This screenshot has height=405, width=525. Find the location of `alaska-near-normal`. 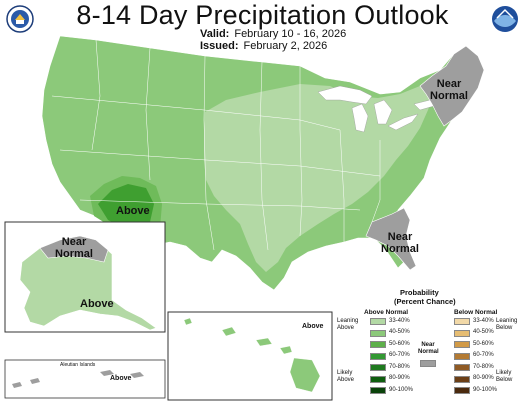

alaska-near-normal is located at coordinates (74, 249).